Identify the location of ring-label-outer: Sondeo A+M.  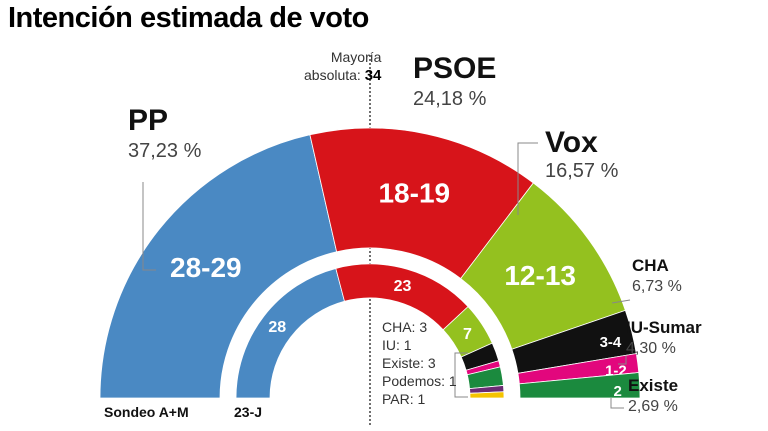
(146, 412).